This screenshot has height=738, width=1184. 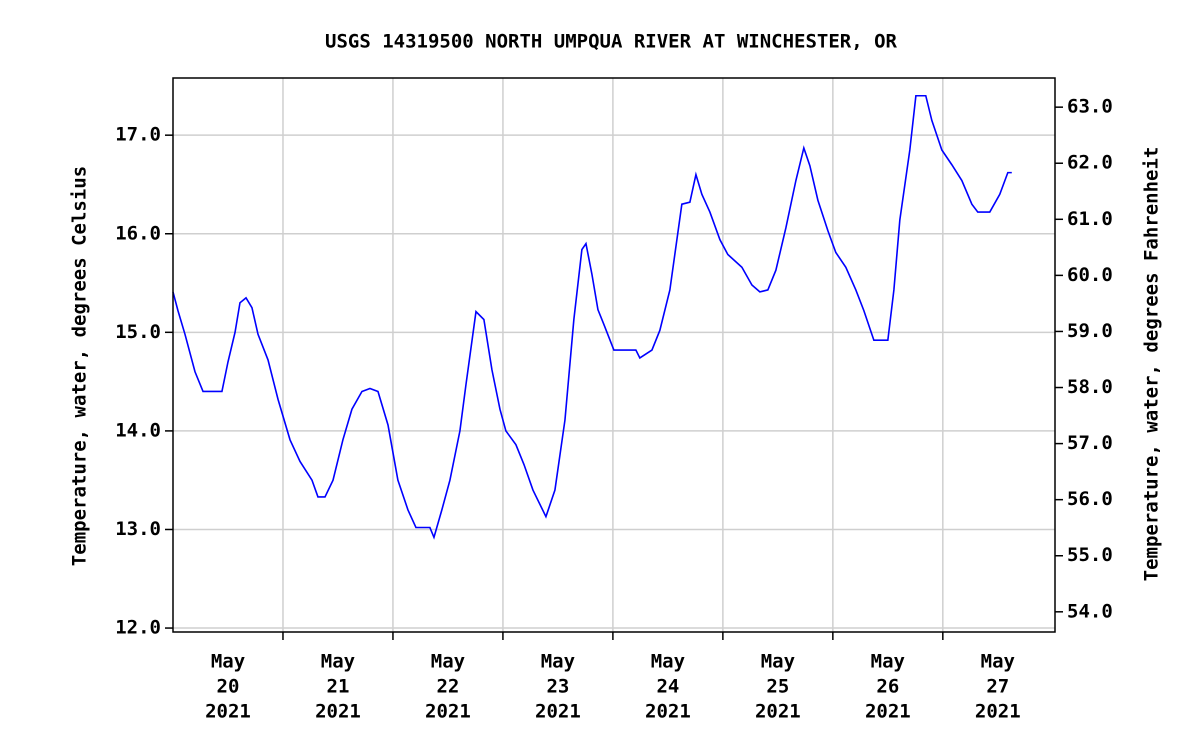 What do you see at coordinates (1090, 219) in the screenshot?
I see `y2-tick-label: 61.0` at bounding box center [1090, 219].